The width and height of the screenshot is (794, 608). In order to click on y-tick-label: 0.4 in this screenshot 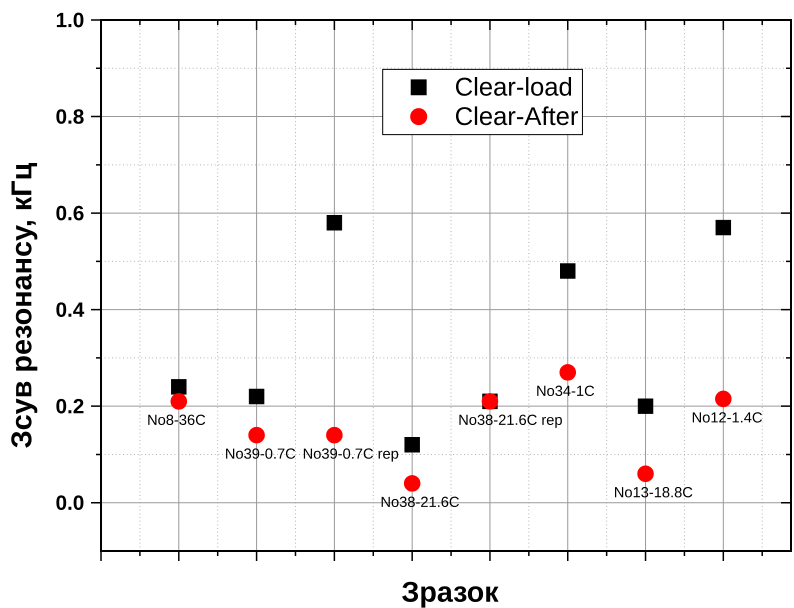, I will do `click(70, 309)`.